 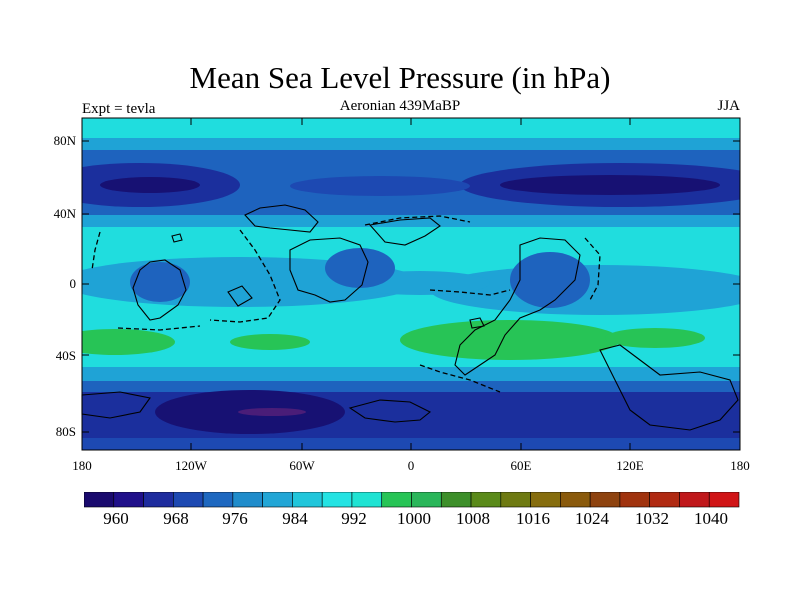 I want to click on high-south-center, so click(x=510, y=340).